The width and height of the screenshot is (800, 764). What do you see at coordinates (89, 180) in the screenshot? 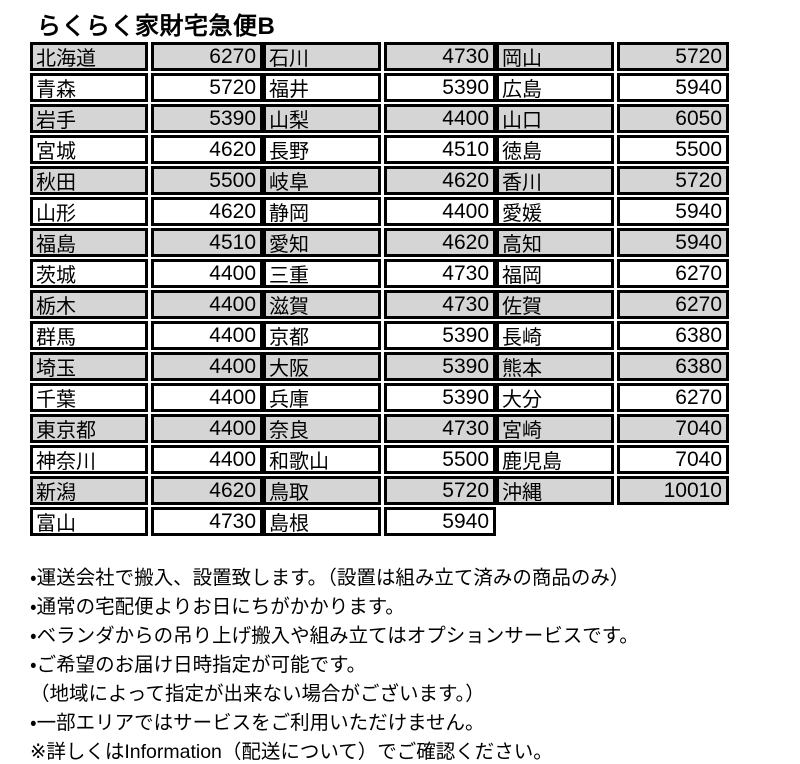
I see `prefecture-cell: 秋田` at bounding box center [89, 180].